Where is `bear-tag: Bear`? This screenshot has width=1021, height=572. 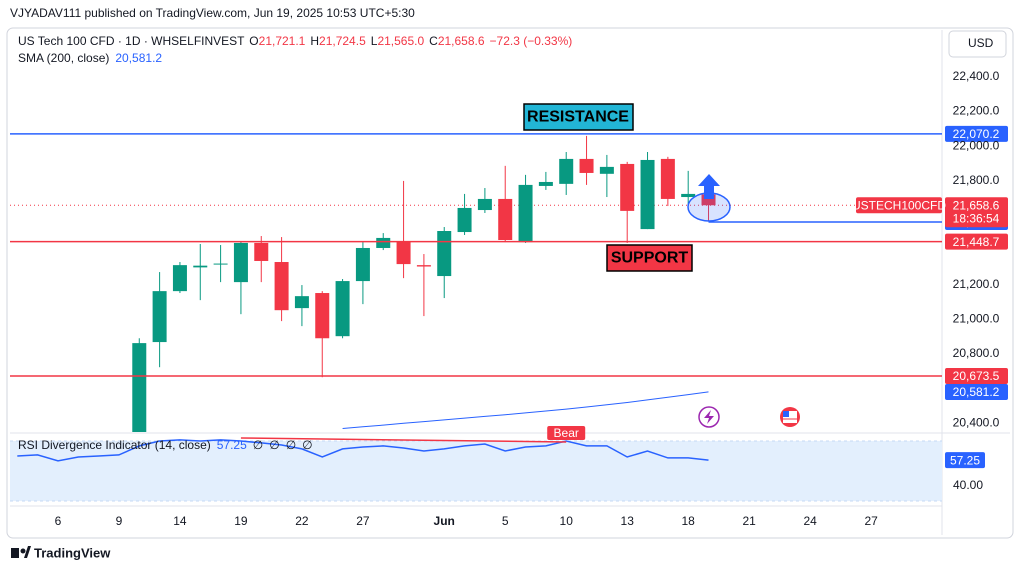
bear-tag: Bear is located at coordinates (566, 433).